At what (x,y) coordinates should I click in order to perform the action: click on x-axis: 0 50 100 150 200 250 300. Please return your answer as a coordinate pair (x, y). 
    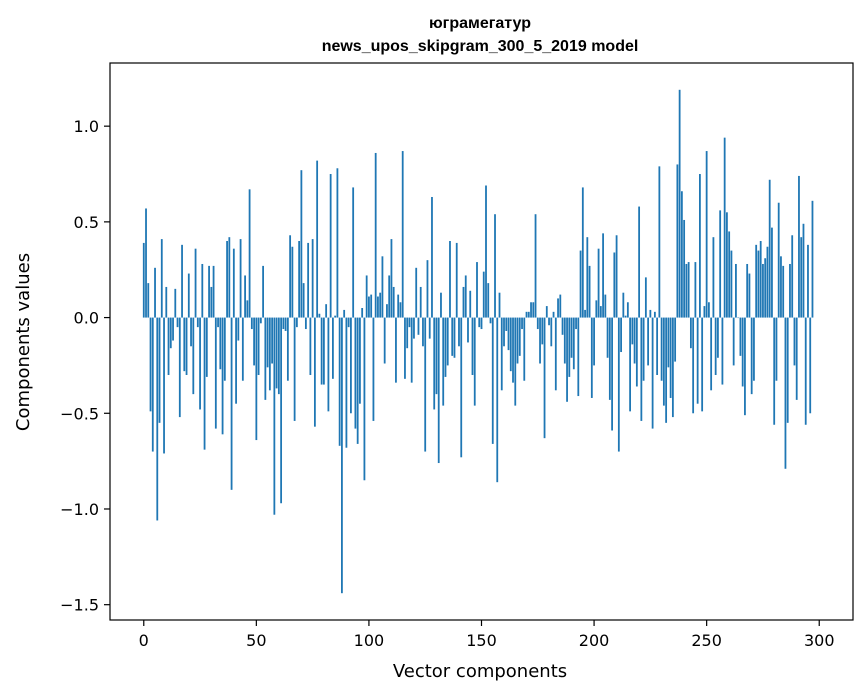
    Looking at the image, I should click on (487, 635).